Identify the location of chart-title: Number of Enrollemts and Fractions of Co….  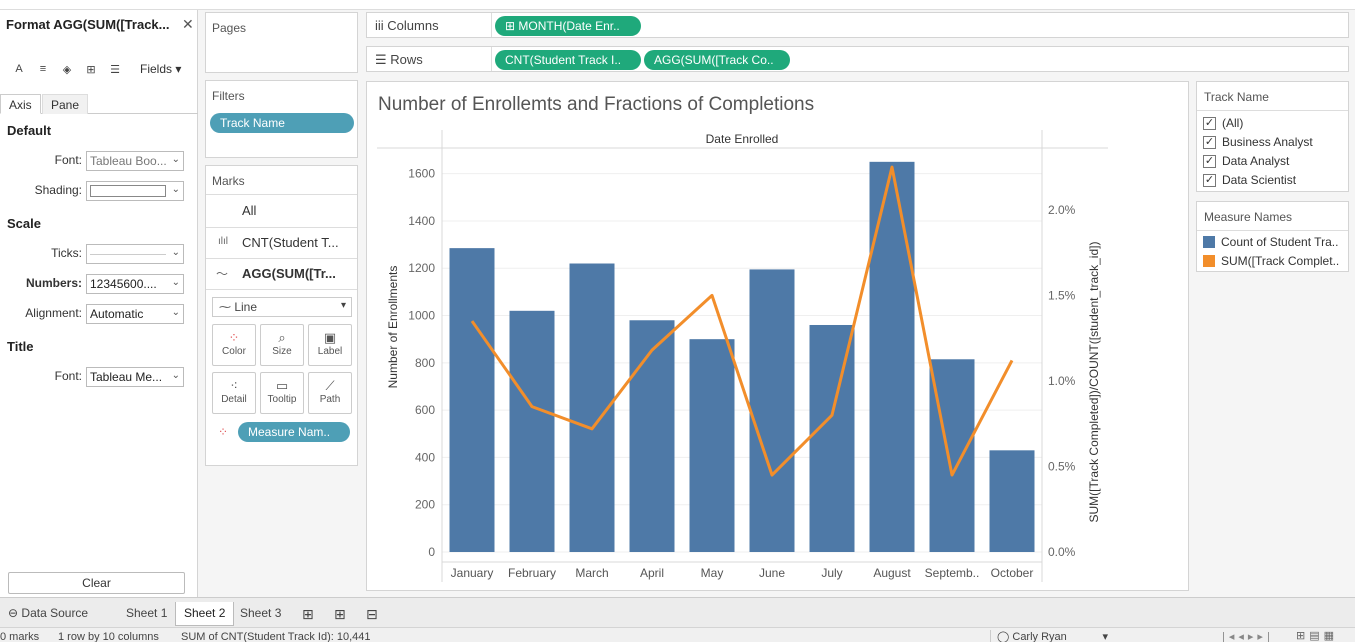
(596, 104).